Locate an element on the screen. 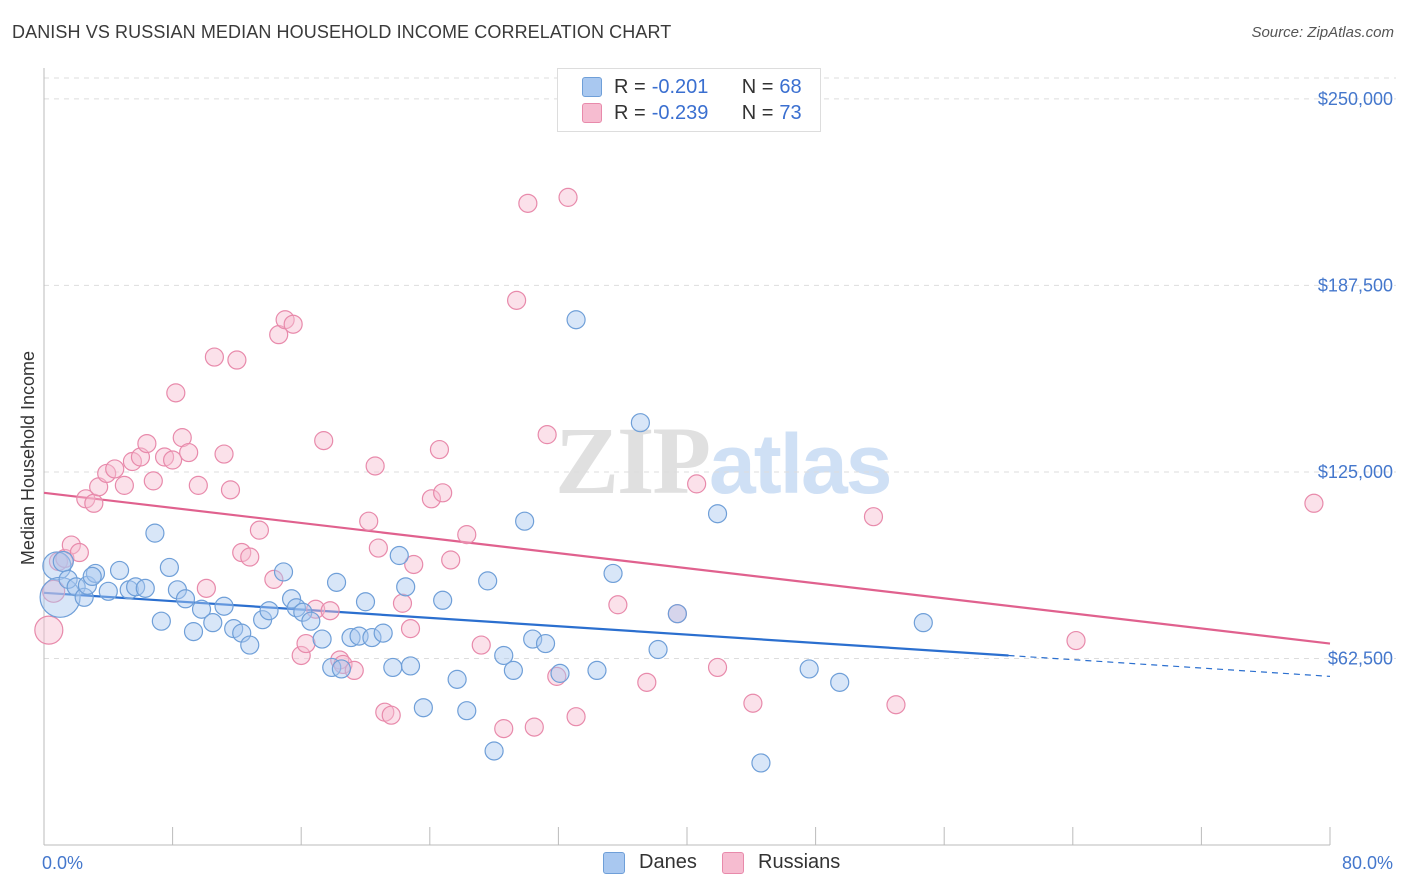 The width and height of the screenshot is (1406, 892). x-tick-label-max: 80.0% is located at coordinates (1367, 863).